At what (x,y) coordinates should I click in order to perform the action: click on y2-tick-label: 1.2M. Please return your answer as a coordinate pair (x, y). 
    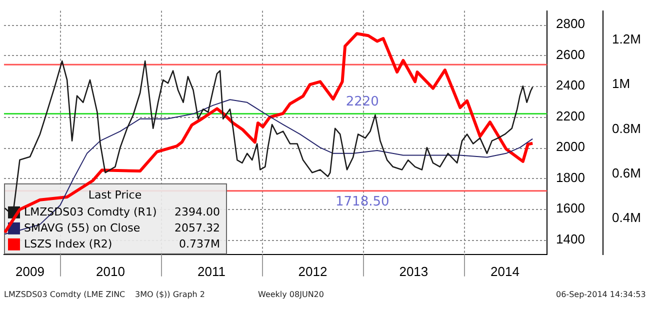
    Looking at the image, I should click on (626, 38).